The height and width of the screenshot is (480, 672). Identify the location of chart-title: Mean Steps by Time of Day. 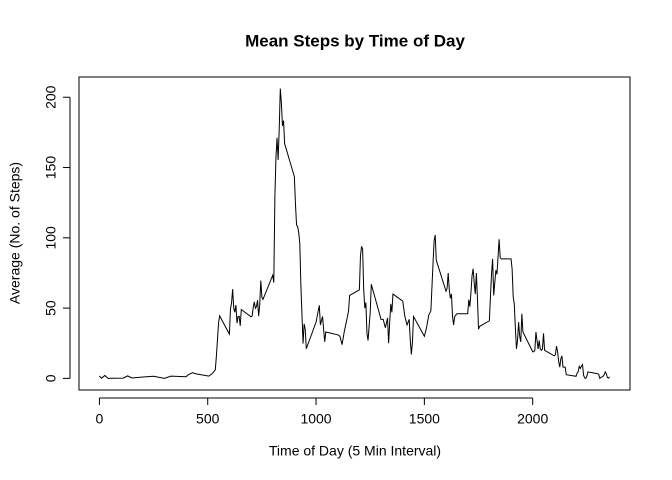
(355, 40).